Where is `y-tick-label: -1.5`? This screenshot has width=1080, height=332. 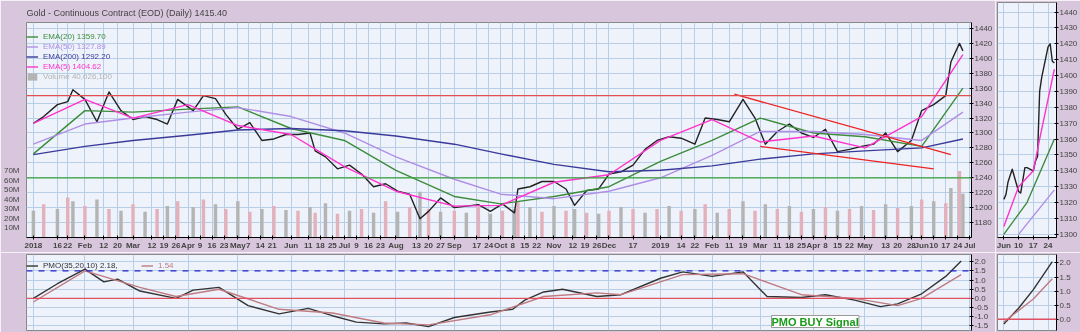 y-tick-label: -1.5 is located at coordinates (981, 326).